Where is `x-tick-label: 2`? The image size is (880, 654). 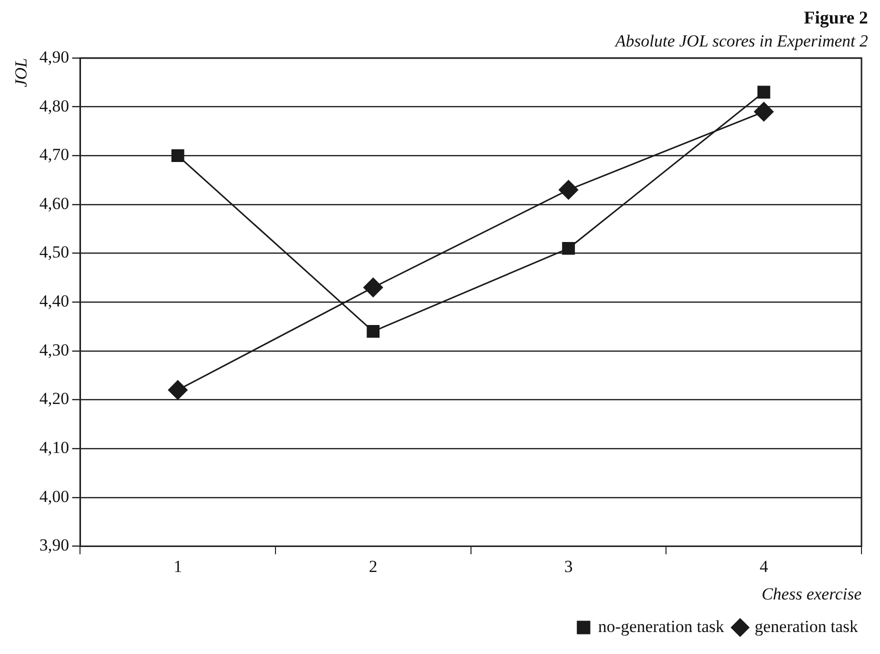
x-tick-label: 2 is located at coordinates (373, 566).